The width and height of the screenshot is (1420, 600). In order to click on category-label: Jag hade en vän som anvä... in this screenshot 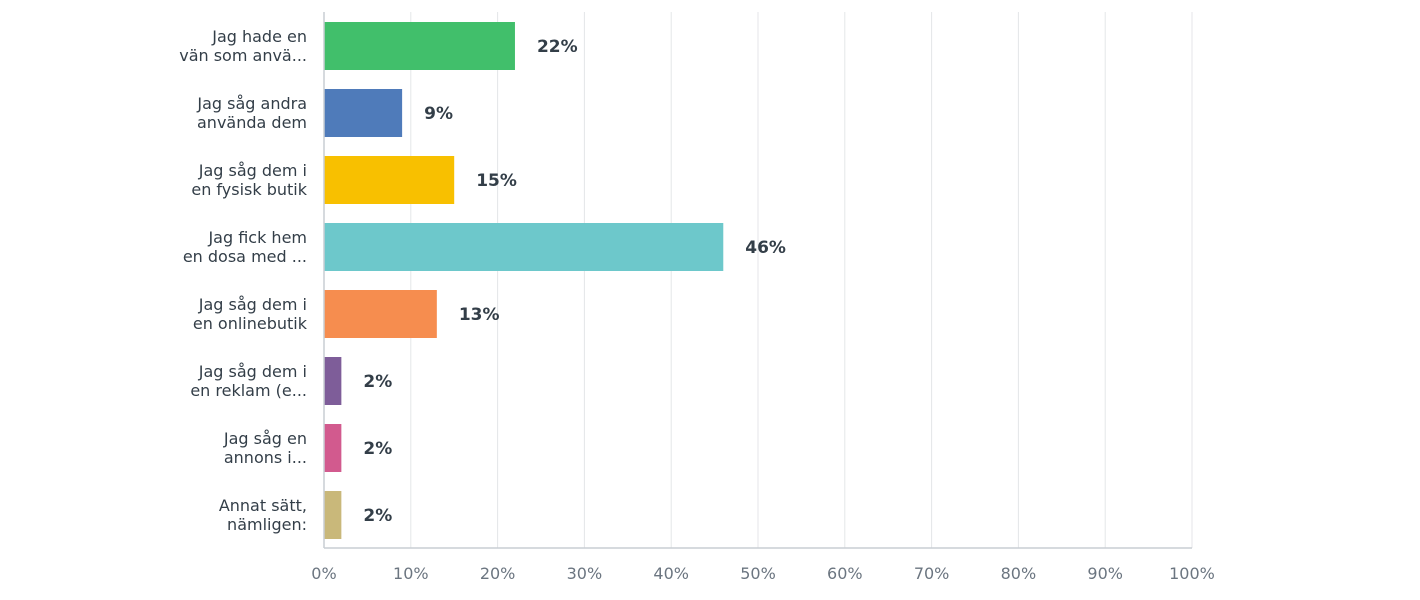, I will do `click(243, 46)`.